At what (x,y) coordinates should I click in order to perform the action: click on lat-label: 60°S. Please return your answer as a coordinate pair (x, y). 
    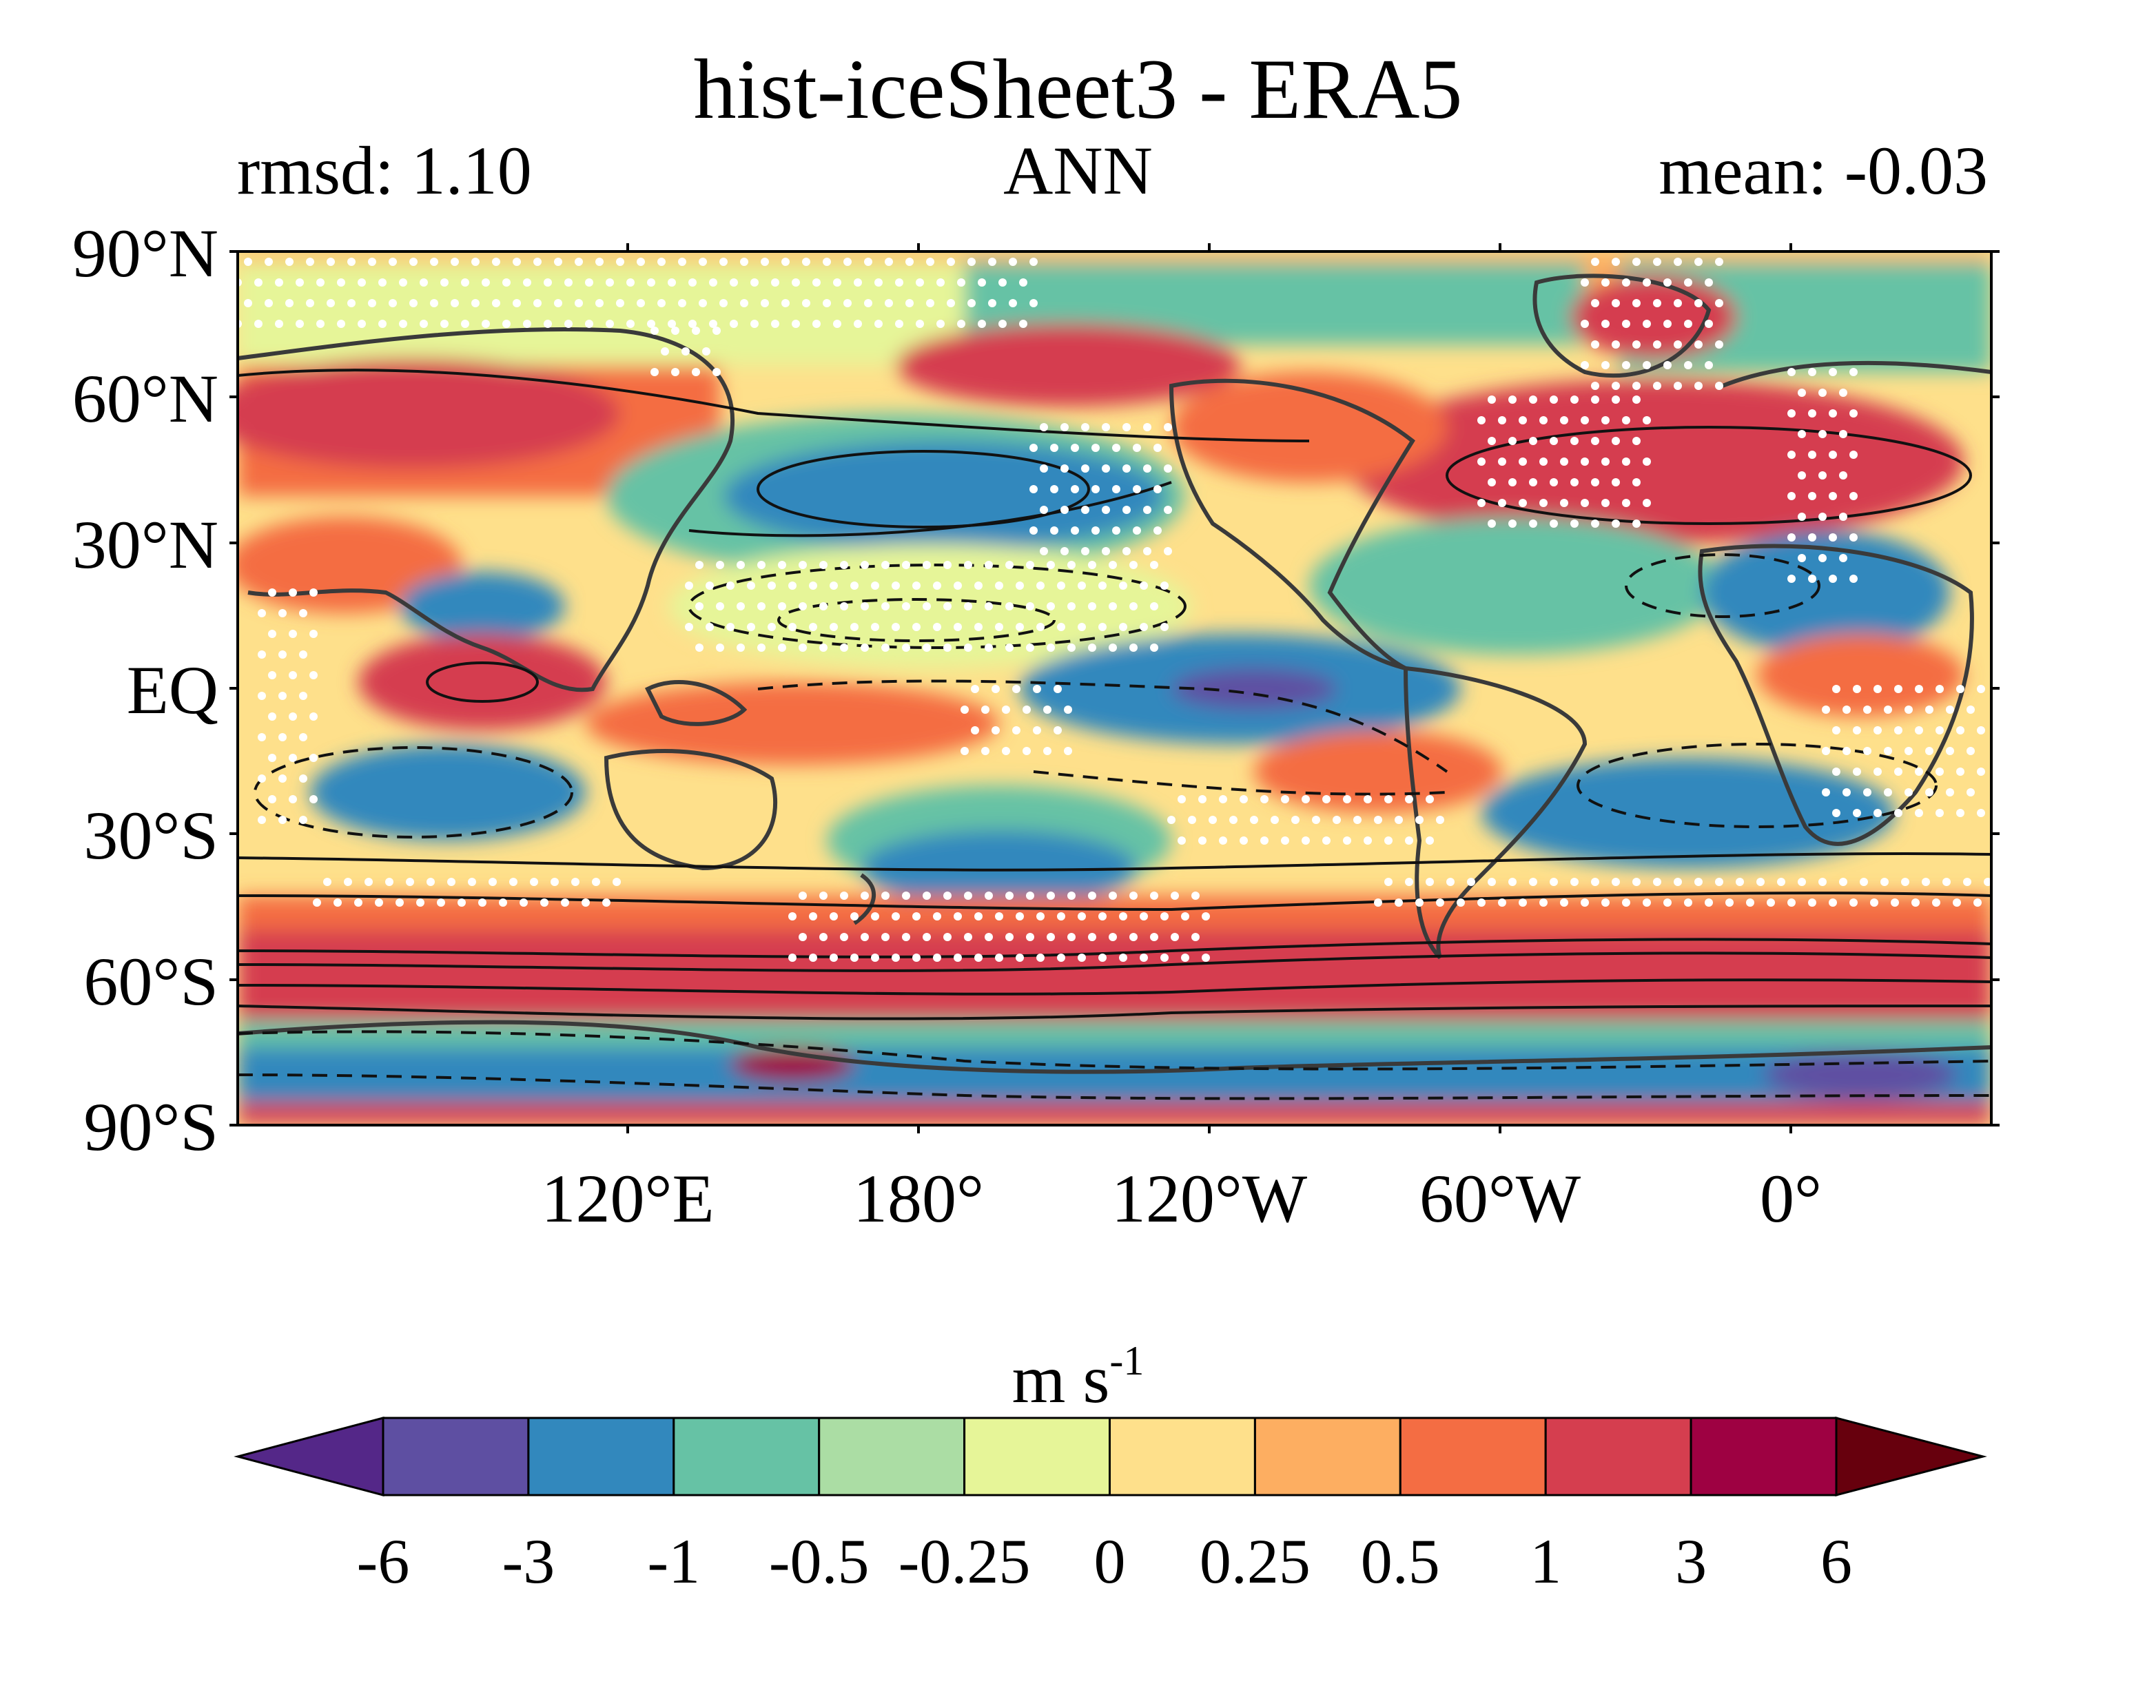
    Looking at the image, I should click on (150, 981).